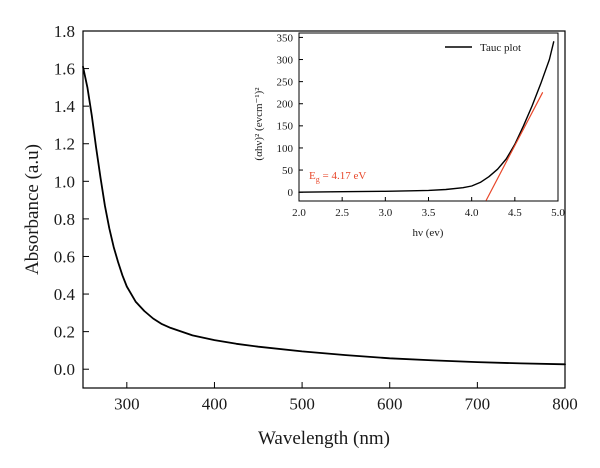 The image size is (600, 468). I want to click on main-y-tick-label: 0.6, so click(64, 256).